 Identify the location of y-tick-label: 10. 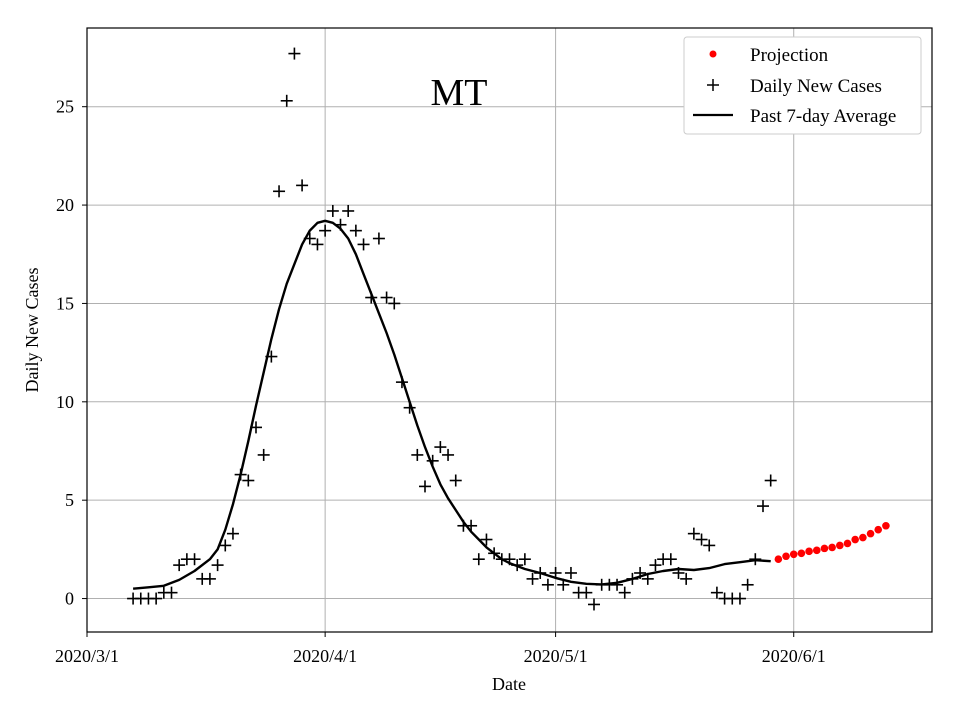
(65, 402).